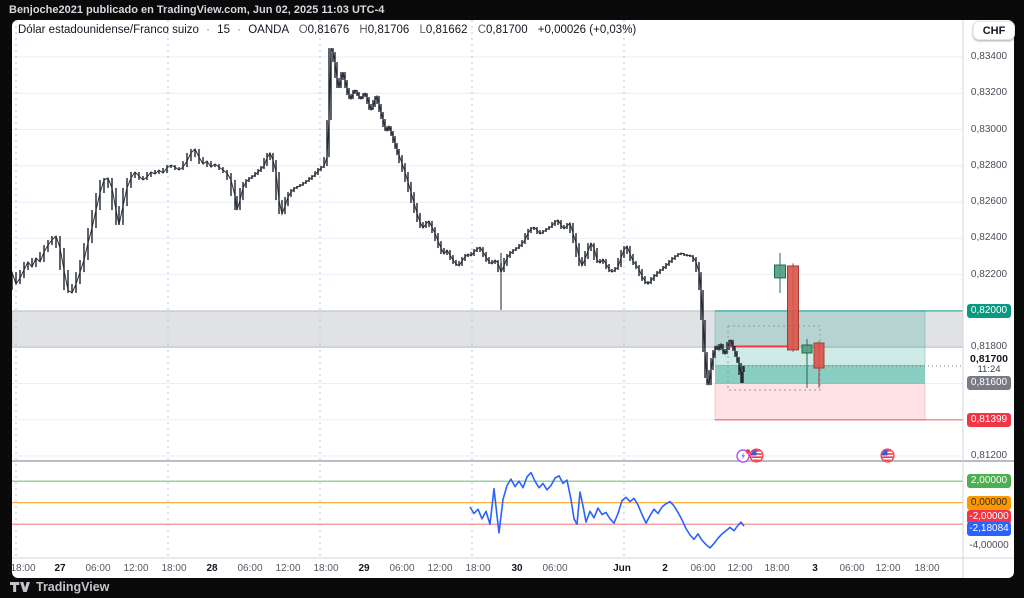 This screenshot has width=1024, height=598. Describe the element at coordinates (303, 30) in the screenshot. I see `open-label: O` at that location.